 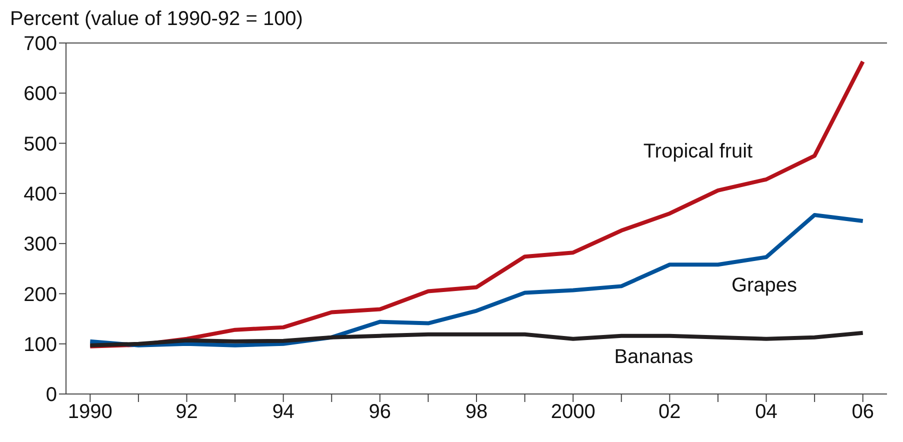 I want to click on x-tick-label: 94, so click(x=283, y=412).